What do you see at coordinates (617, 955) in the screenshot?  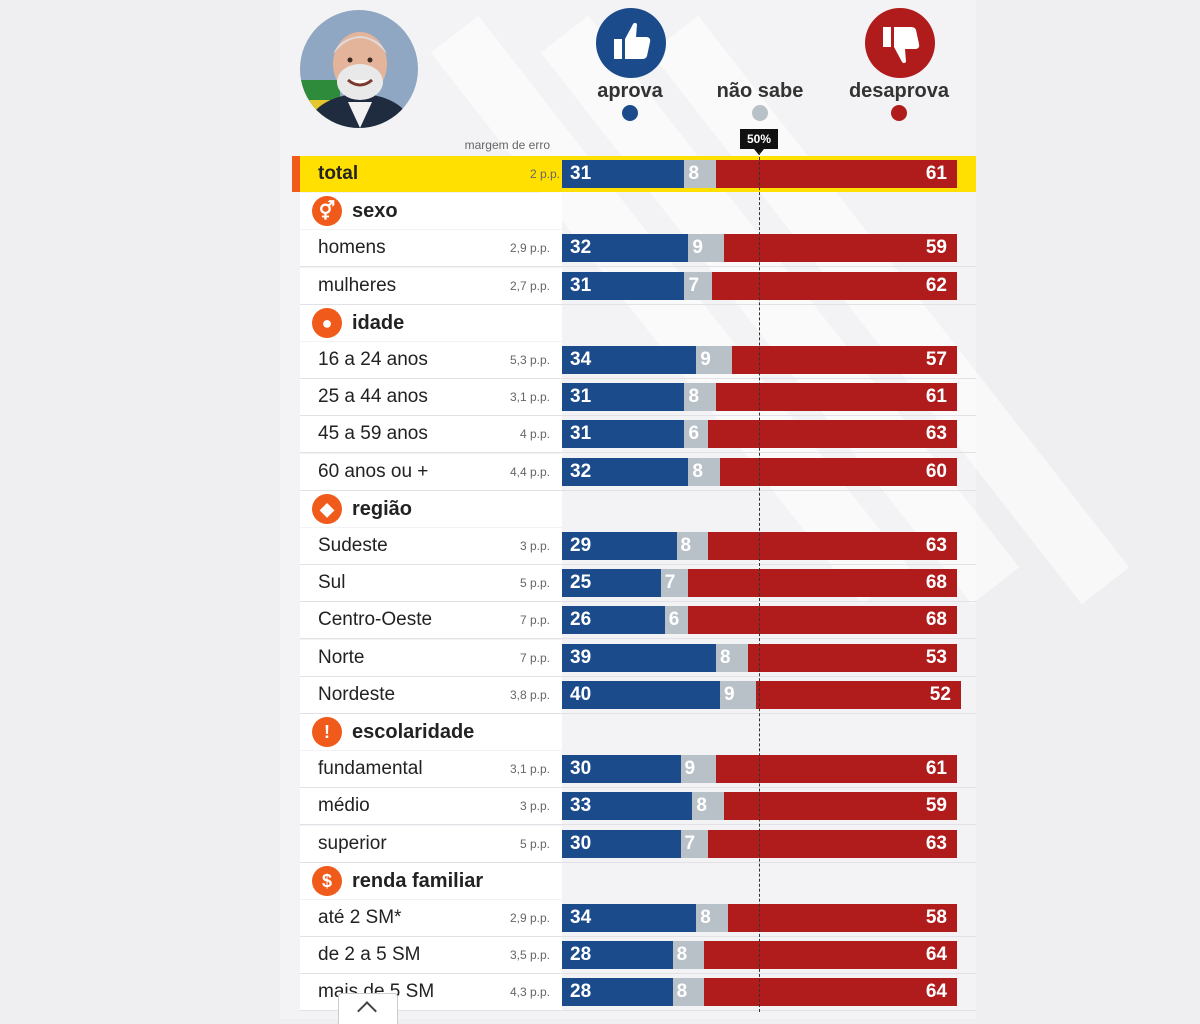 I see `bar-aprova: 28` at bounding box center [617, 955].